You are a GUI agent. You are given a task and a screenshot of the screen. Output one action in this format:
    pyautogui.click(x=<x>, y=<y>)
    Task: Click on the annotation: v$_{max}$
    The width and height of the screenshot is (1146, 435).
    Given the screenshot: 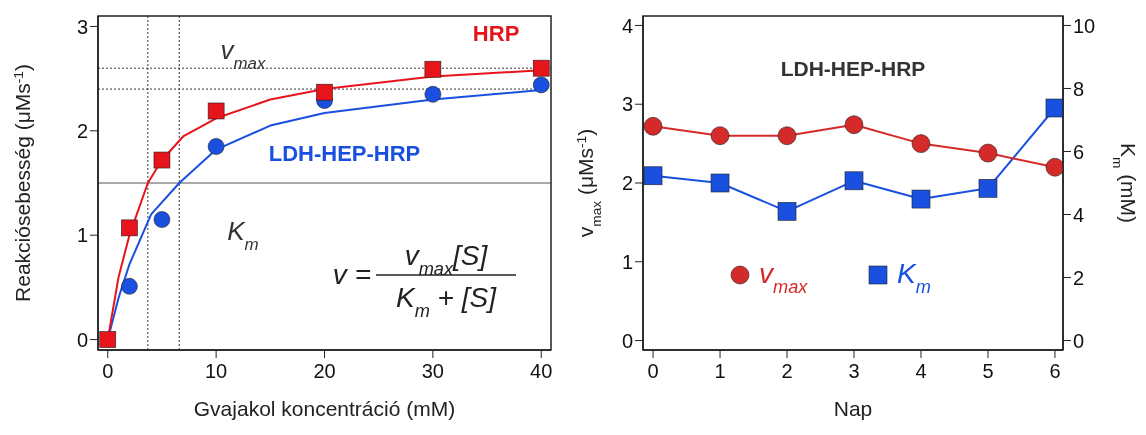 What is the action you would take?
    pyautogui.click(x=243, y=54)
    